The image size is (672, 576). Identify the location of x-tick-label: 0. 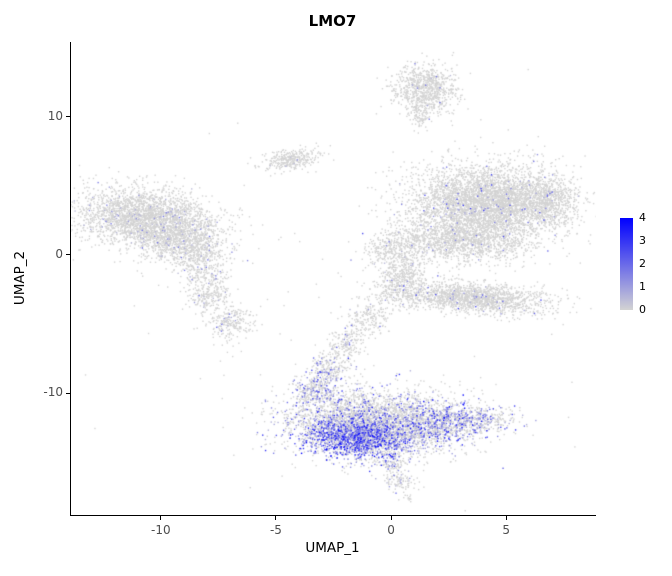
(391, 530).